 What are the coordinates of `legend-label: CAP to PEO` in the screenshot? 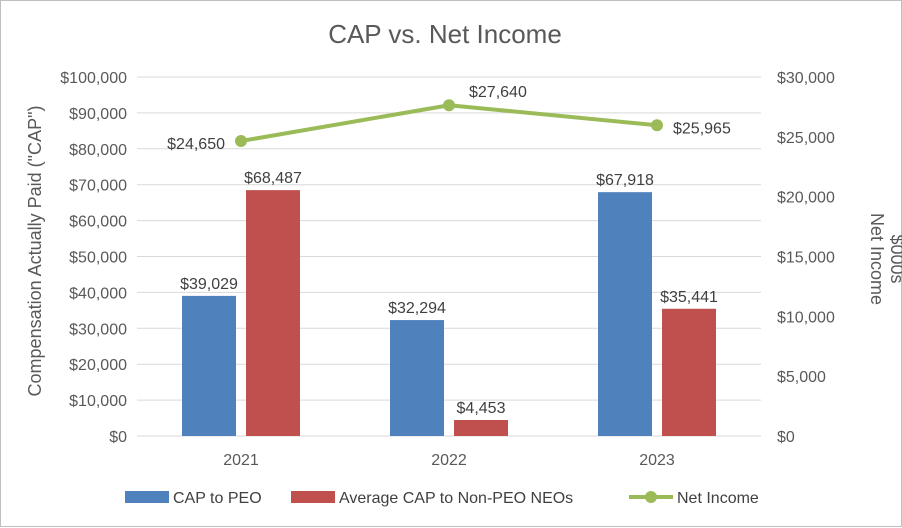 It's located at (217, 498).